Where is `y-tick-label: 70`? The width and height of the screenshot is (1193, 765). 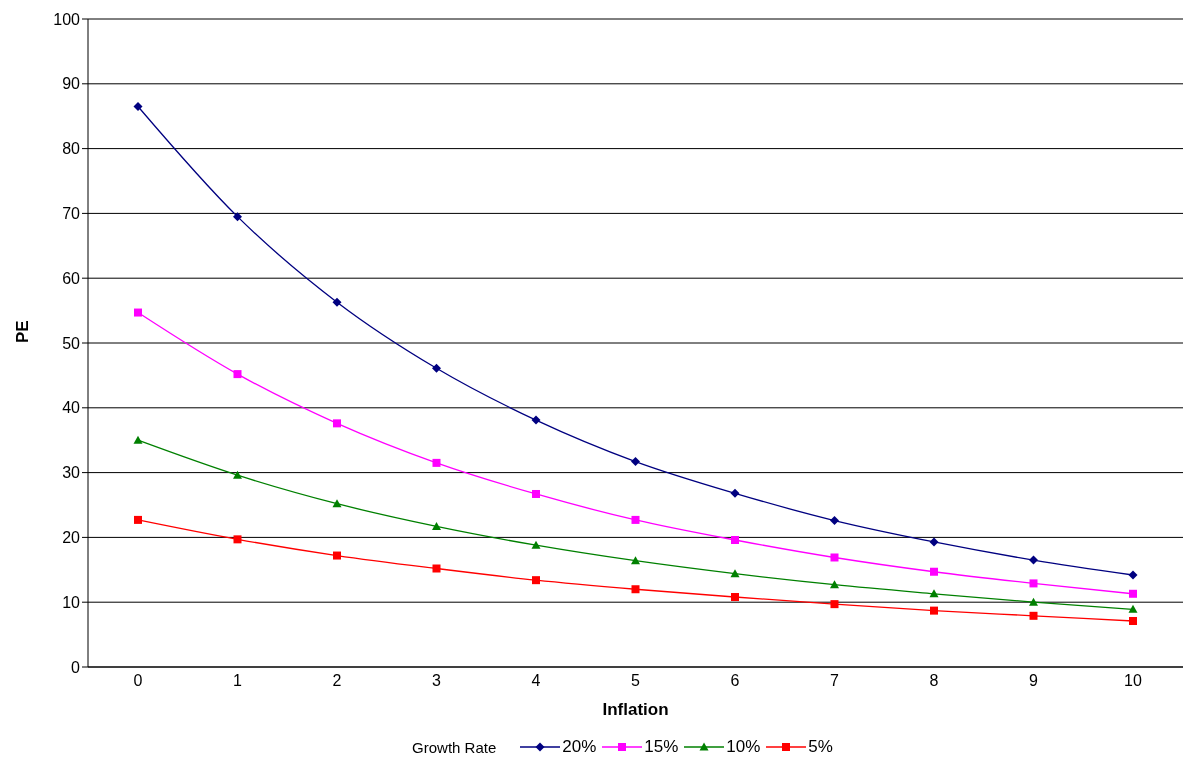 y-tick-label: 70 is located at coordinates (71, 214).